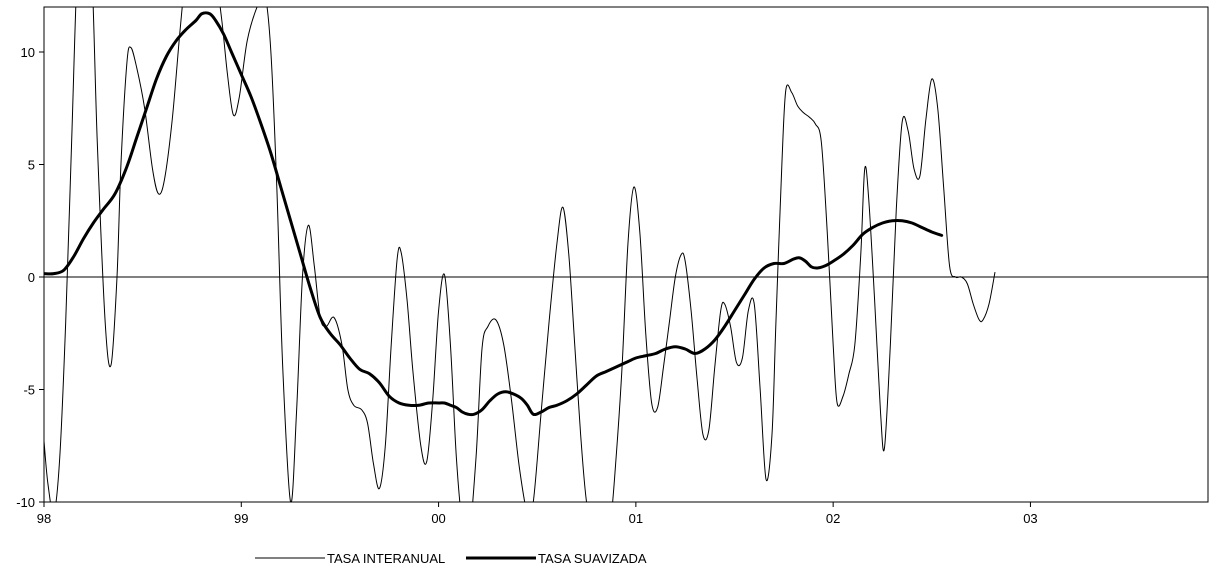 The height and width of the screenshot is (572, 1210). I want to click on x-tick-label: 00, so click(438, 518).